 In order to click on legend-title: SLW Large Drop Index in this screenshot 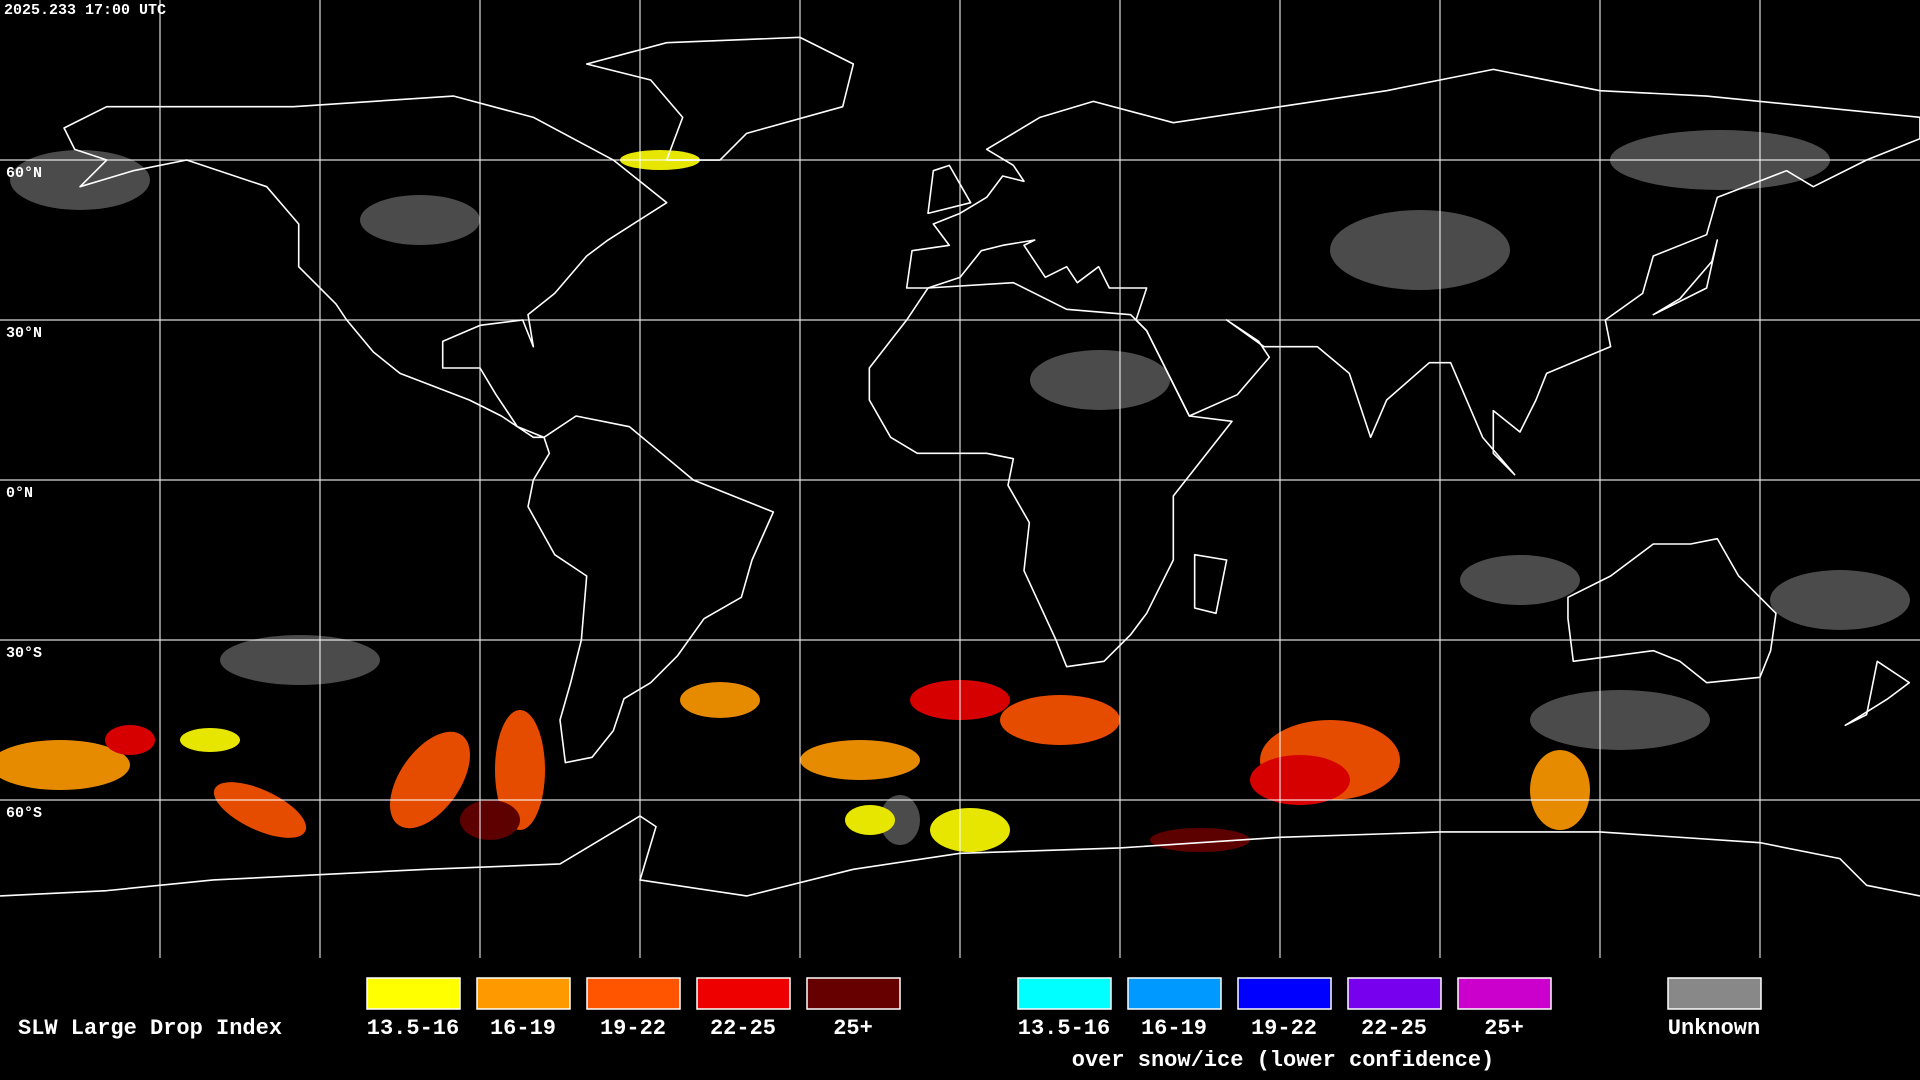, I will do `click(150, 1028)`.